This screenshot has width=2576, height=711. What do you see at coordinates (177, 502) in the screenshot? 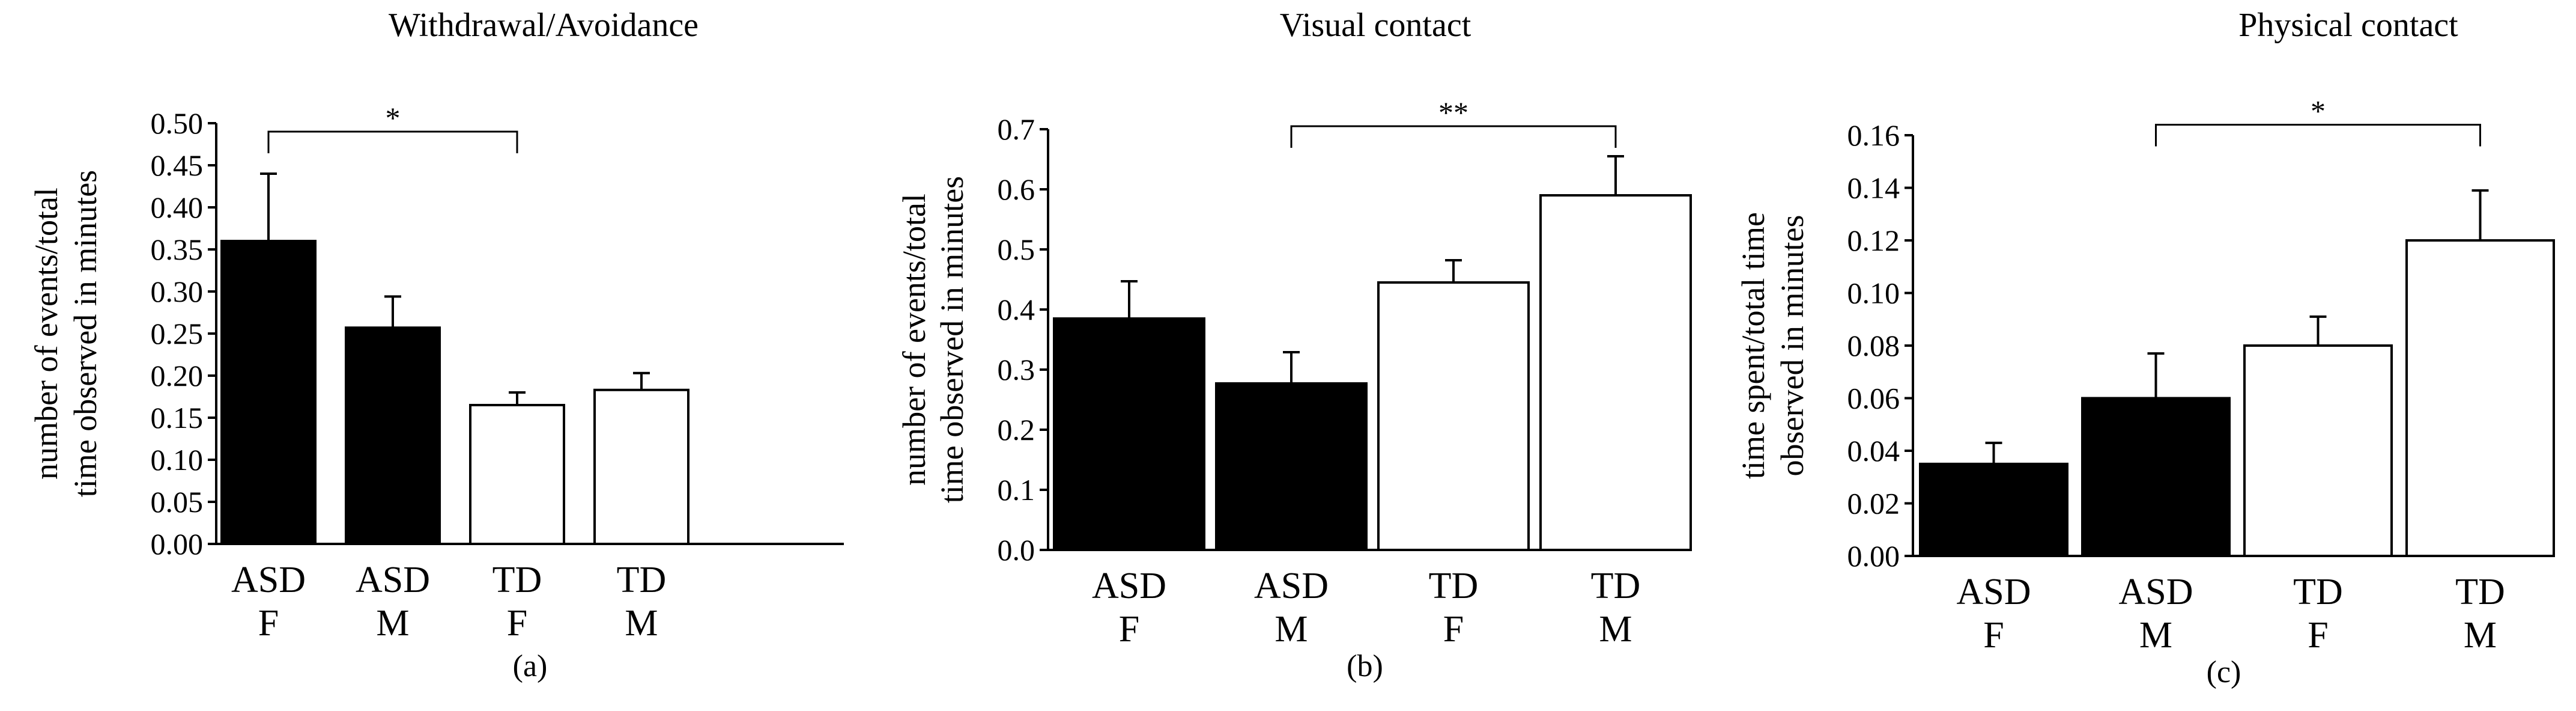
I see `y-tick-label: 0.05` at bounding box center [177, 502].